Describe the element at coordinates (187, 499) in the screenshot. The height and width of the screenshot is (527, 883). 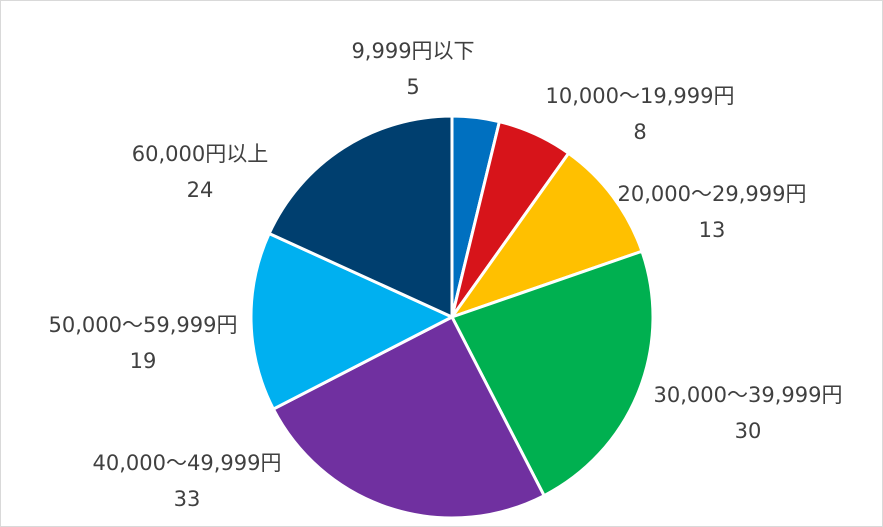
I see `slice-value-label: 33` at that location.